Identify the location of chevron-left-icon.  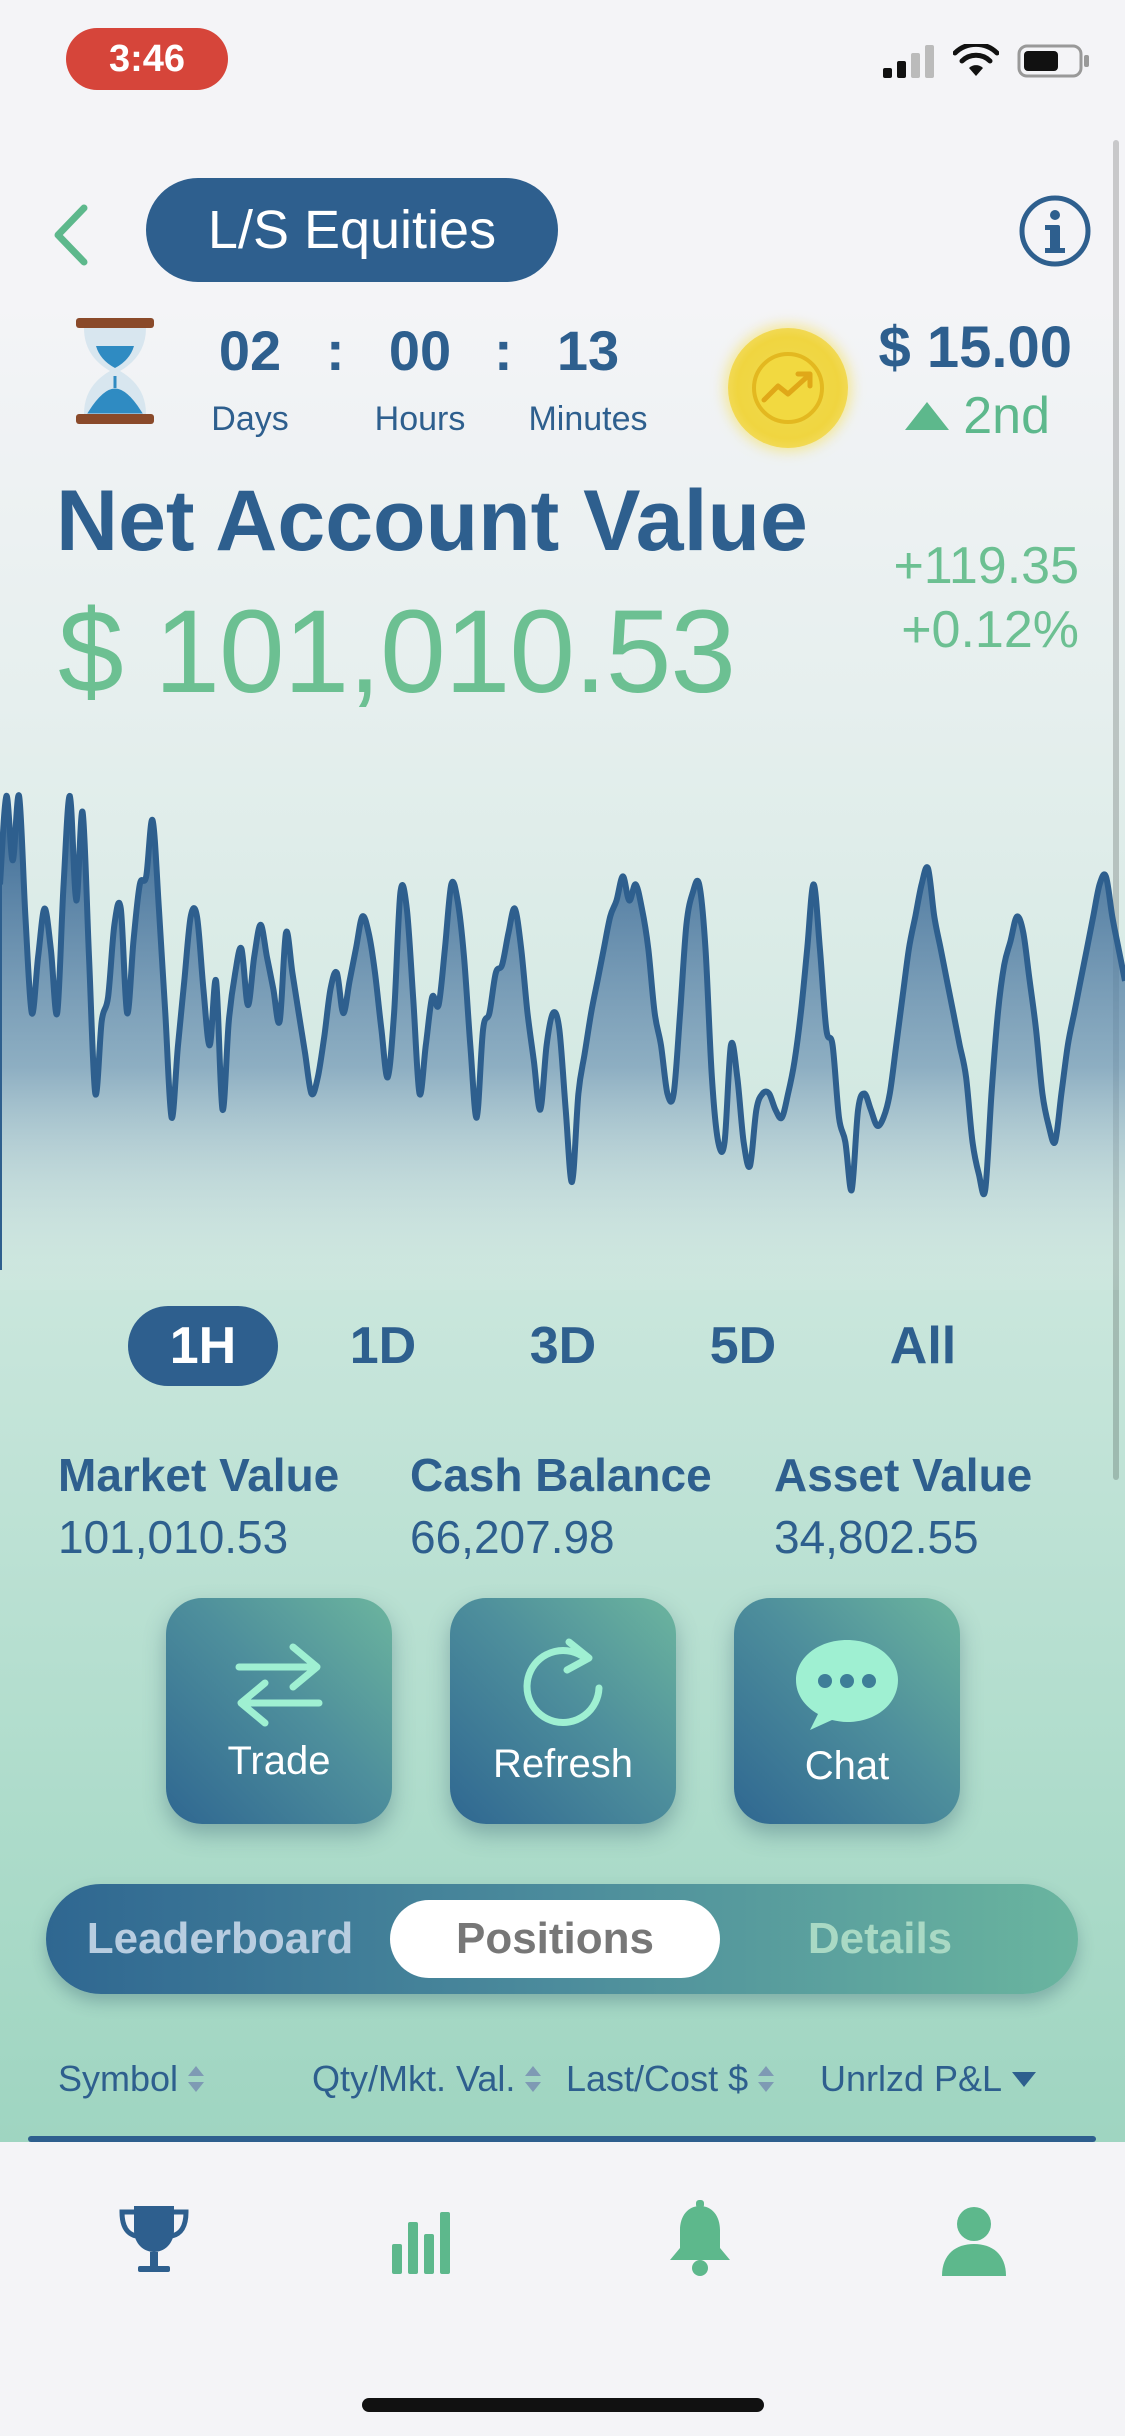
(71, 235).